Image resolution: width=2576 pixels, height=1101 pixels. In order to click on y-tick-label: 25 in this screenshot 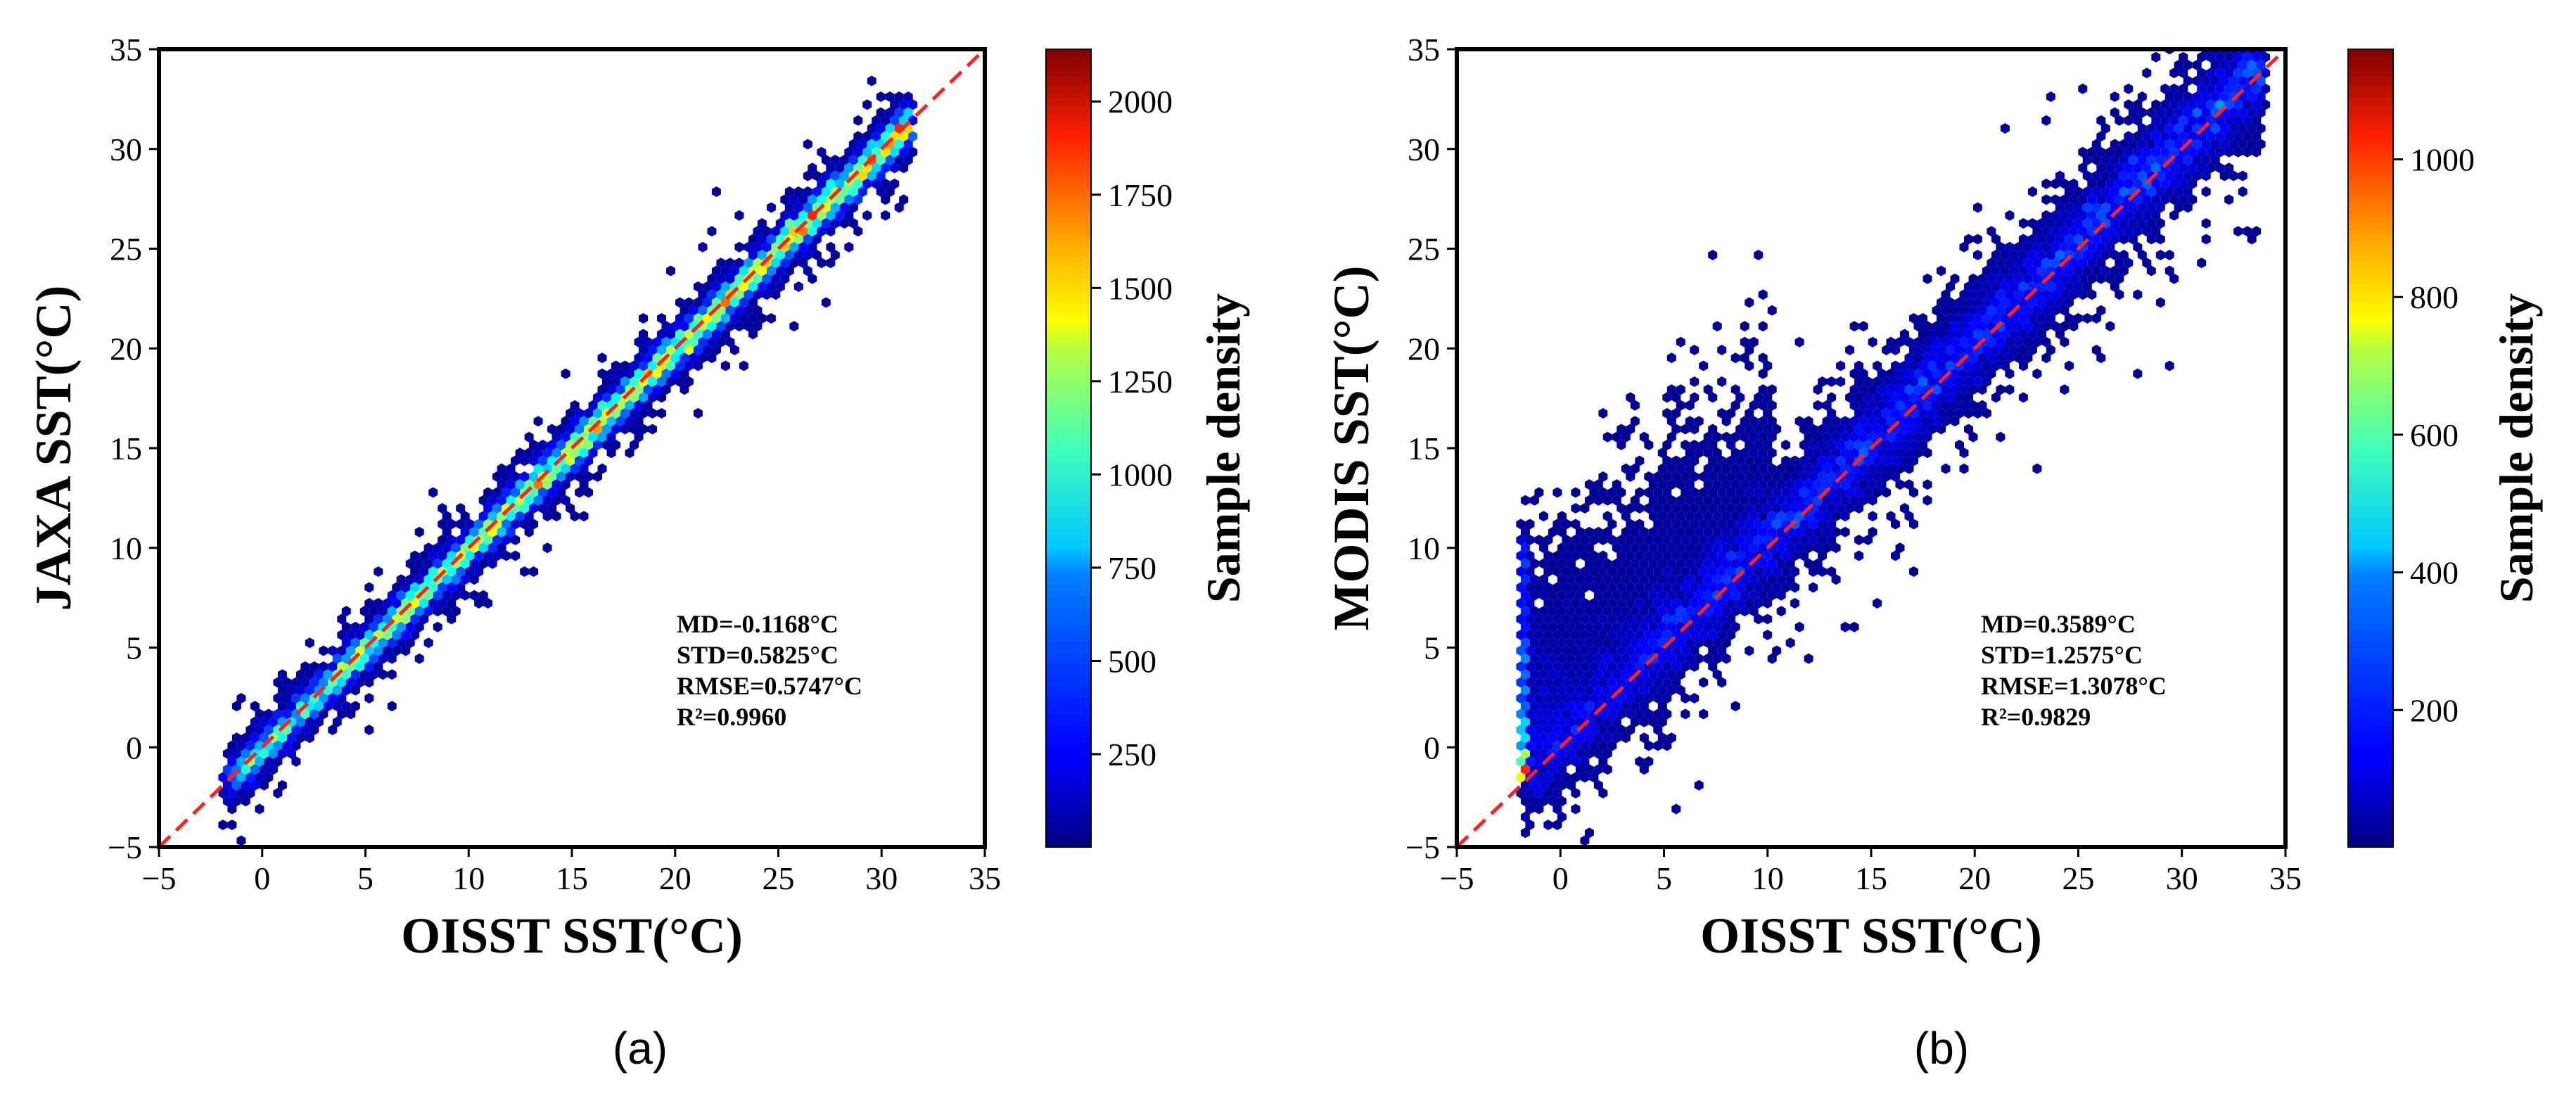, I will do `click(1424, 249)`.